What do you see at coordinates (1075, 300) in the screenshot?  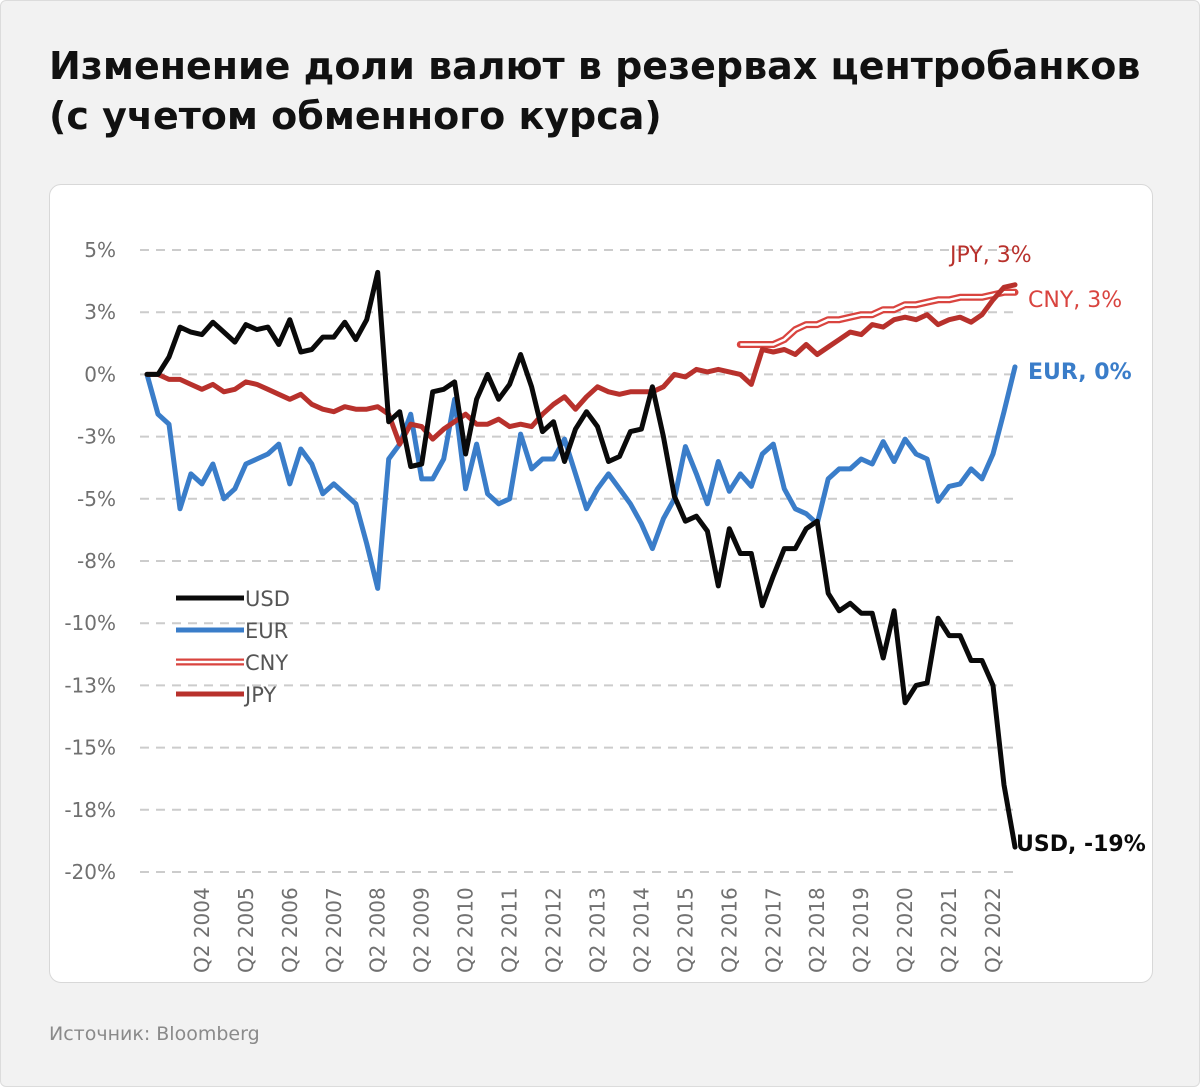 I see `cny-end-label: CNY, 3%` at bounding box center [1075, 300].